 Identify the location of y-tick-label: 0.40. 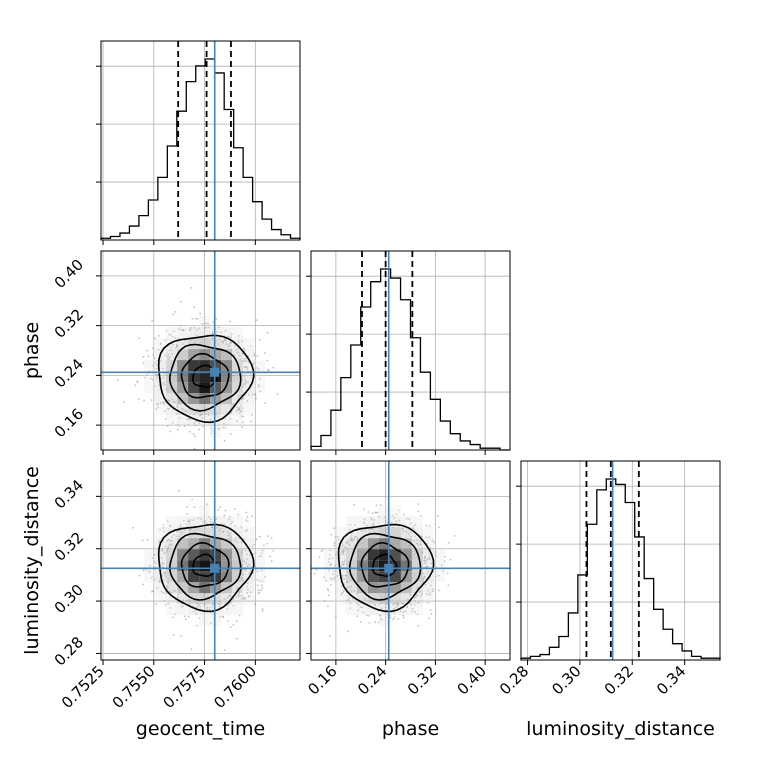
(69, 274).